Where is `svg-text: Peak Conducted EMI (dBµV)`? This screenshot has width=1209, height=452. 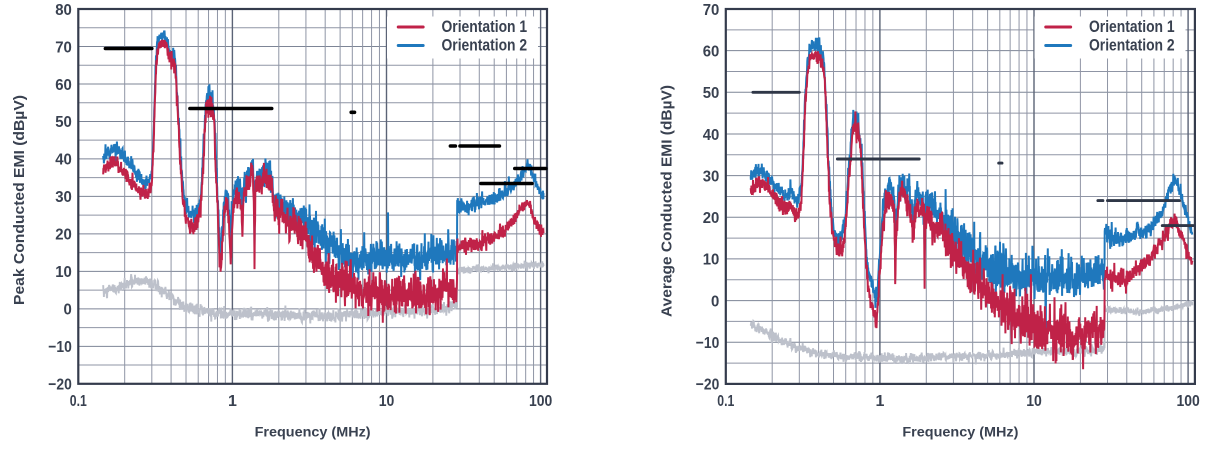
svg-text: Peak Conducted EMI (dBµV) is located at coordinates (20, 200).